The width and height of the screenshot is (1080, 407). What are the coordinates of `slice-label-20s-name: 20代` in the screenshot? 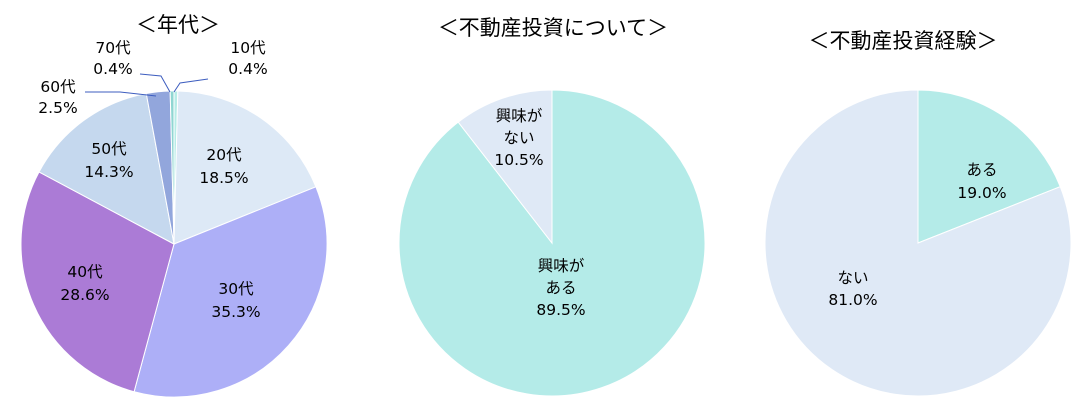 It's located at (224, 155).